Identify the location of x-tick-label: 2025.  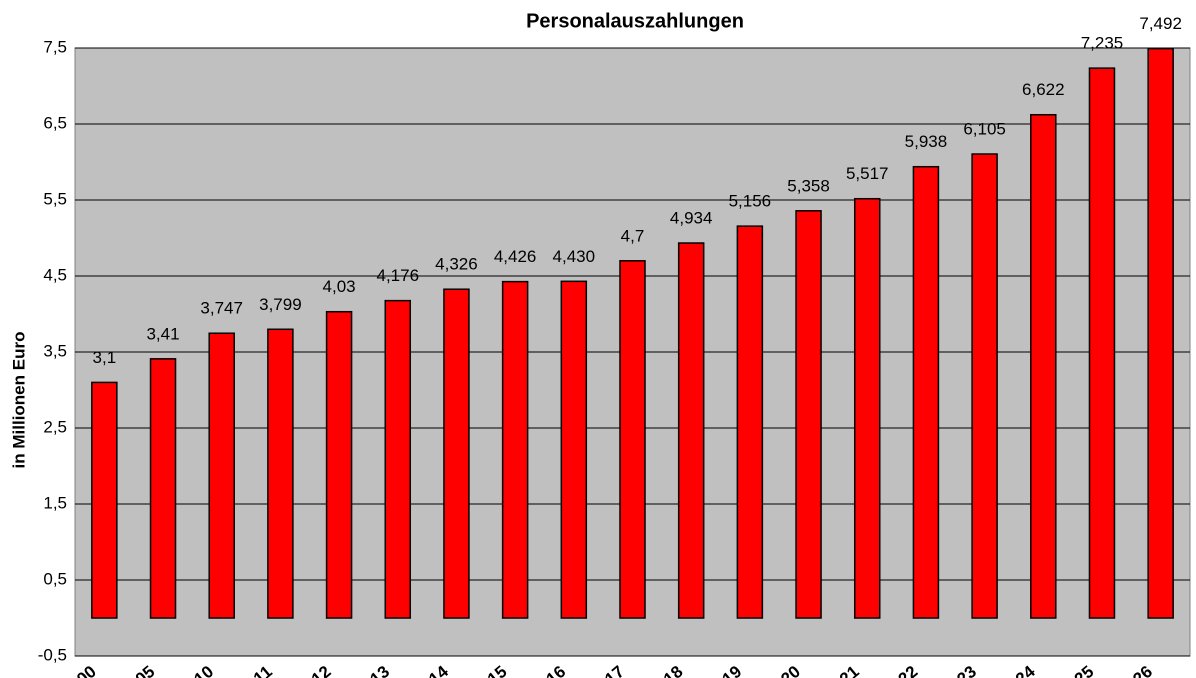
(1076, 670).